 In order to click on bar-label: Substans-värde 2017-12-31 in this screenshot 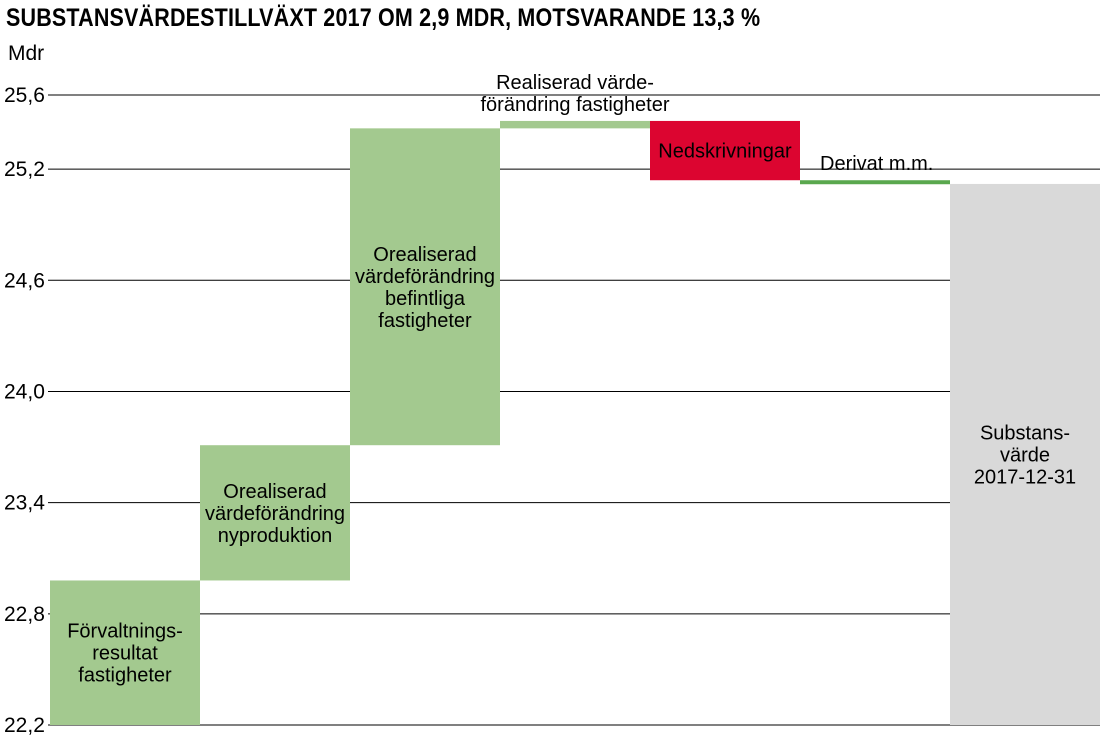, I will do `click(1025, 455)`.